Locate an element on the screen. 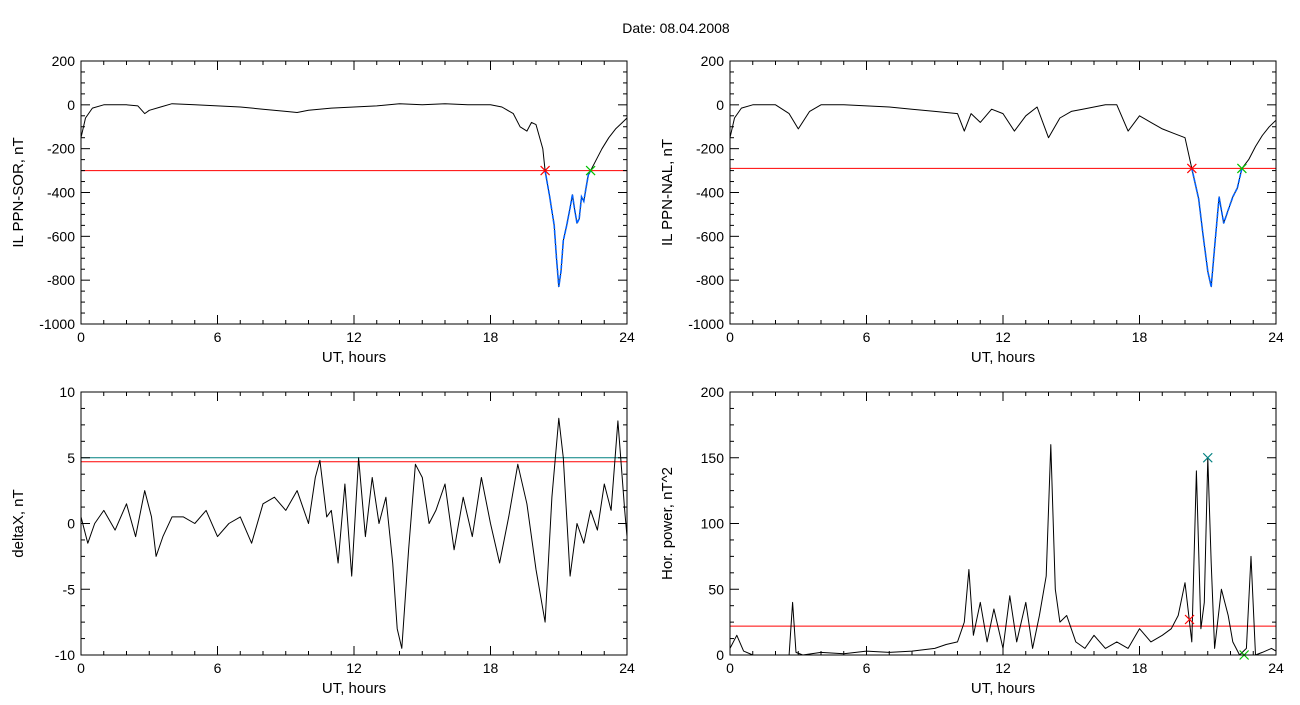 The height and width of the screenshot is (705, 1300). y-tick-label: 10 is located at coordinates (67, 392).